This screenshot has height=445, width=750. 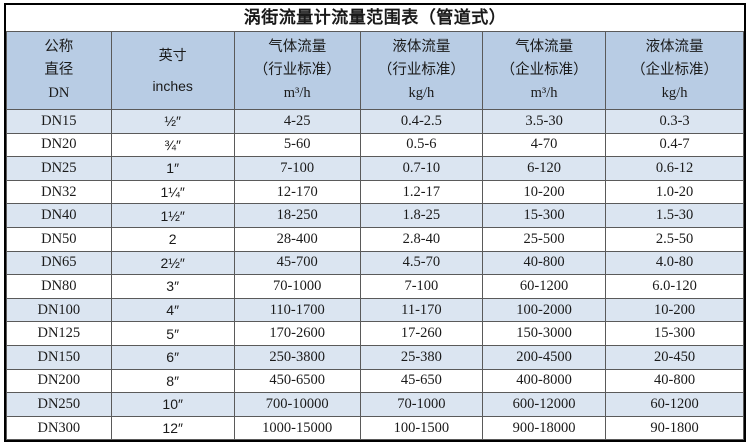 I want to click on value-cell: 25-500, so click(x=544, y=239).